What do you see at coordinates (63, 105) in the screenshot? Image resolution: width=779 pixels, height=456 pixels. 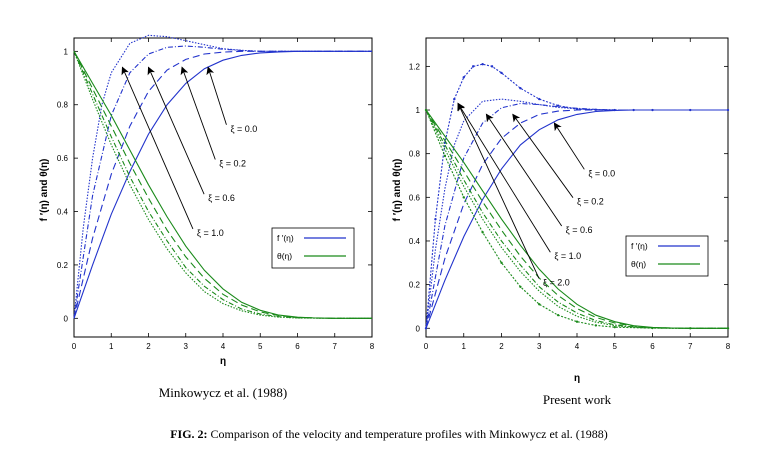 I see `left-y-tick-label: 0.8` at bounding box center [63, 105].